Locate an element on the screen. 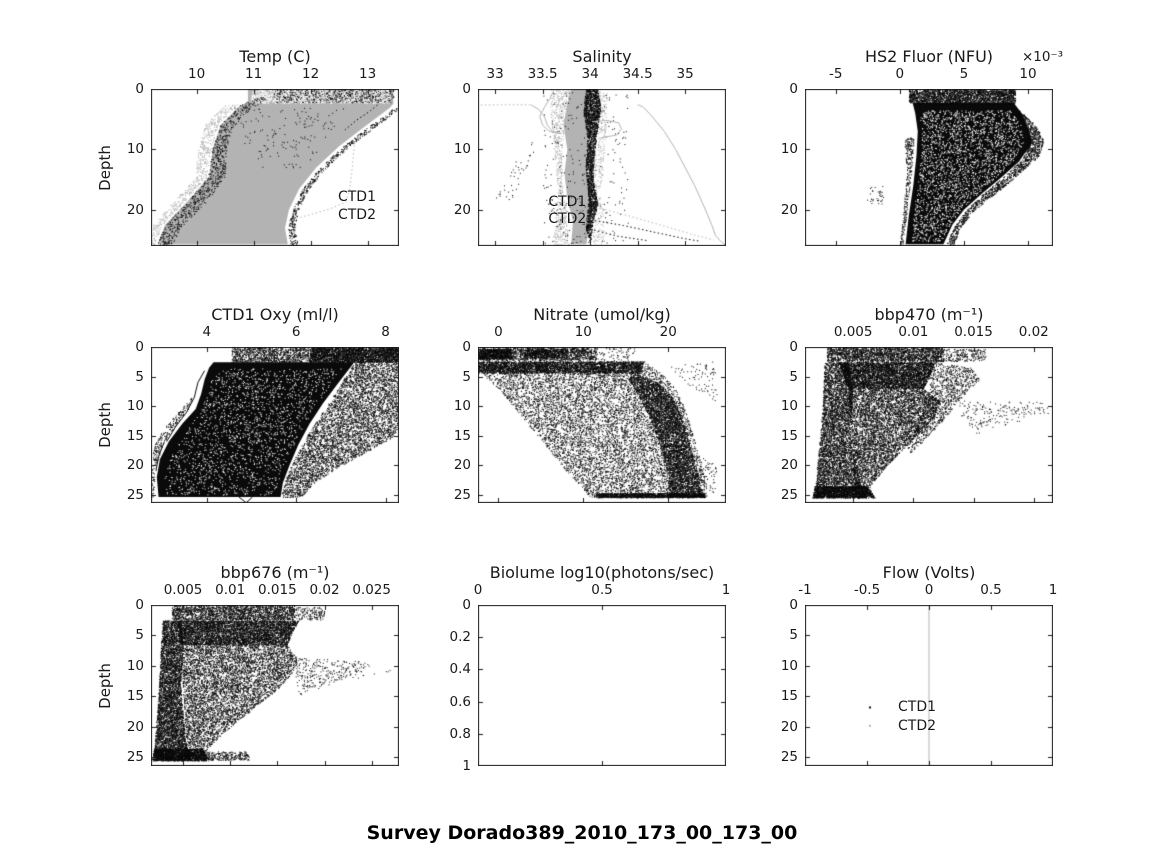  salinity-plot-canvas is located at coordinates (602, 167).